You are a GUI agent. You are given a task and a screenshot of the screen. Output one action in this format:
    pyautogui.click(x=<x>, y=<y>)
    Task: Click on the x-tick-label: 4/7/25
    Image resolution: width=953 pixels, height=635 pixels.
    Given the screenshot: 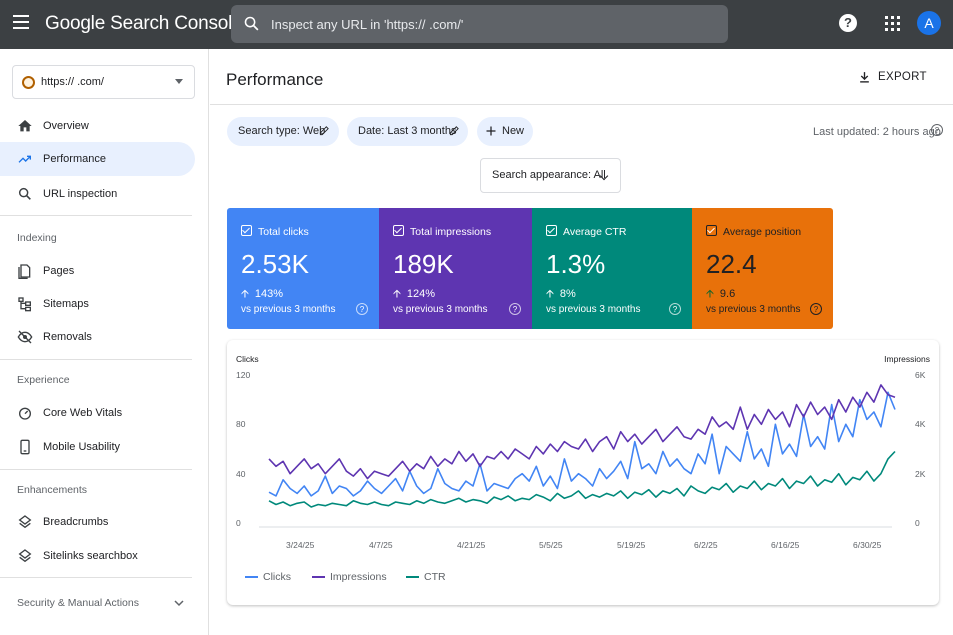 What is the action you would take?
    pyautogui.click(x=381, y=545)
    